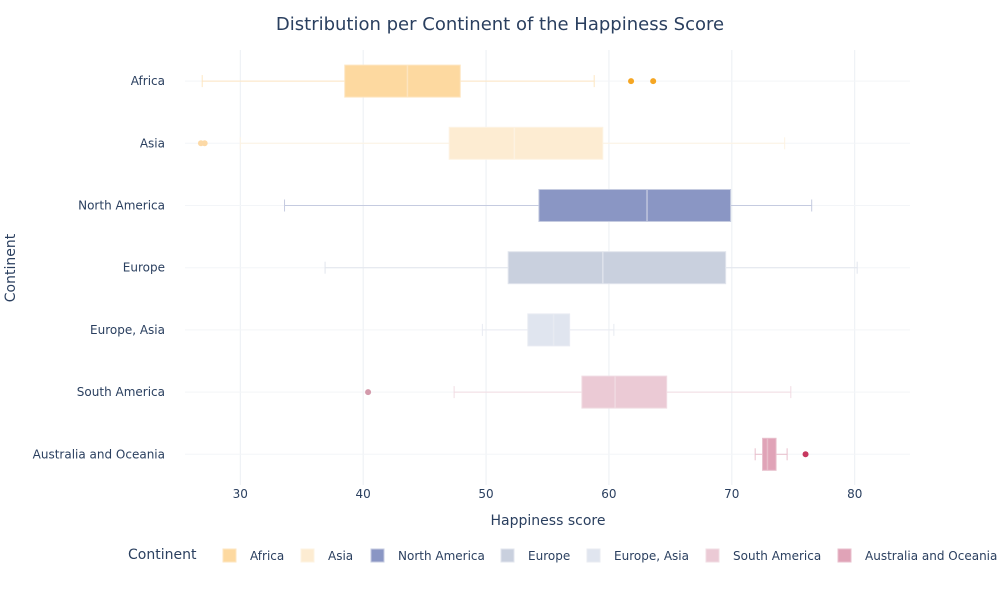 Image resolution: width=1000 pixels, height=600 pixels. What do you see at coordinates (548, 521) in the screenshot?
I see `x-axis-title: Happiness score` at bounding box center [548, 521].